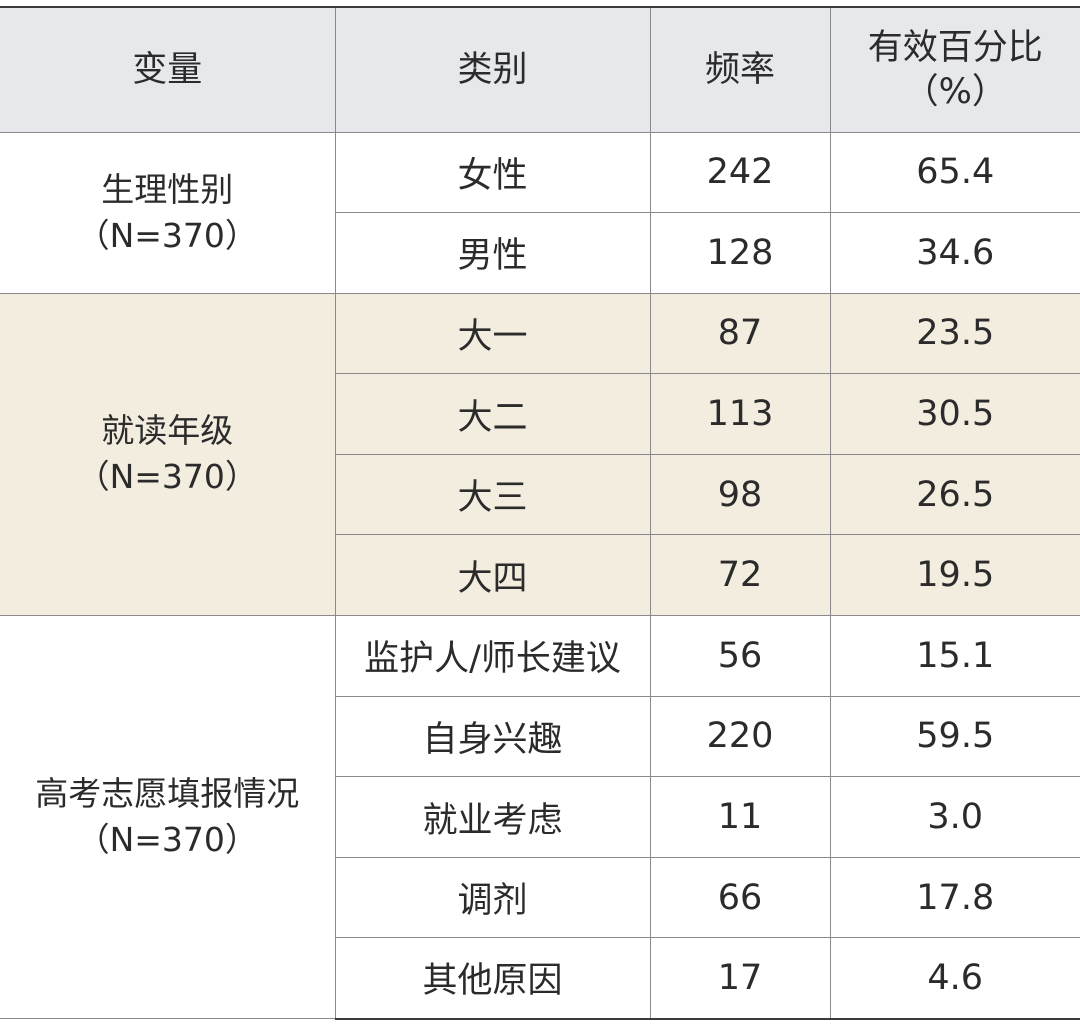 This screenshot has height=1026, width=1080. What do you see at coordinates (954, 817) in the screenshot?
I see `percent-cell: 3.0` at bounding box center [954, 817].